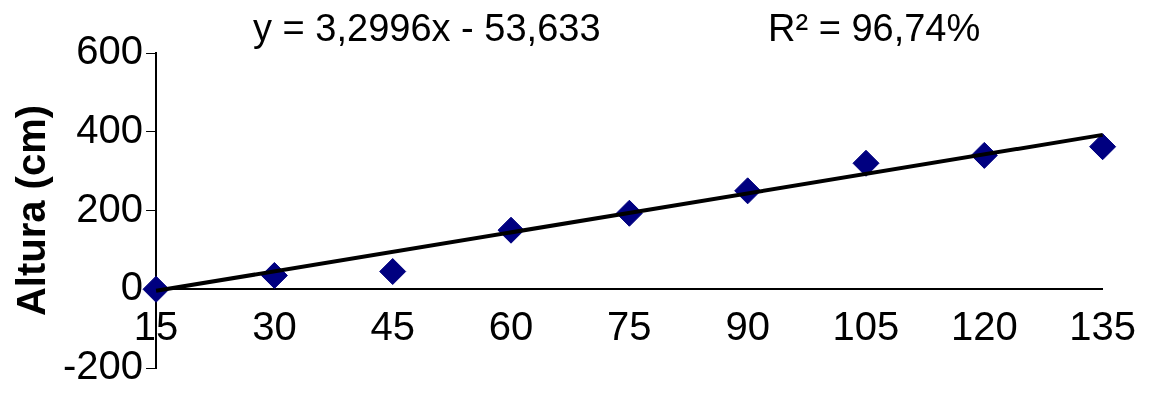 The width and height of the screenshot is (1150, 403). What do you see at coordinates (866, 326) in the screenshot?
I see `x-tick-label: 105` at bounding box center [866, 326].